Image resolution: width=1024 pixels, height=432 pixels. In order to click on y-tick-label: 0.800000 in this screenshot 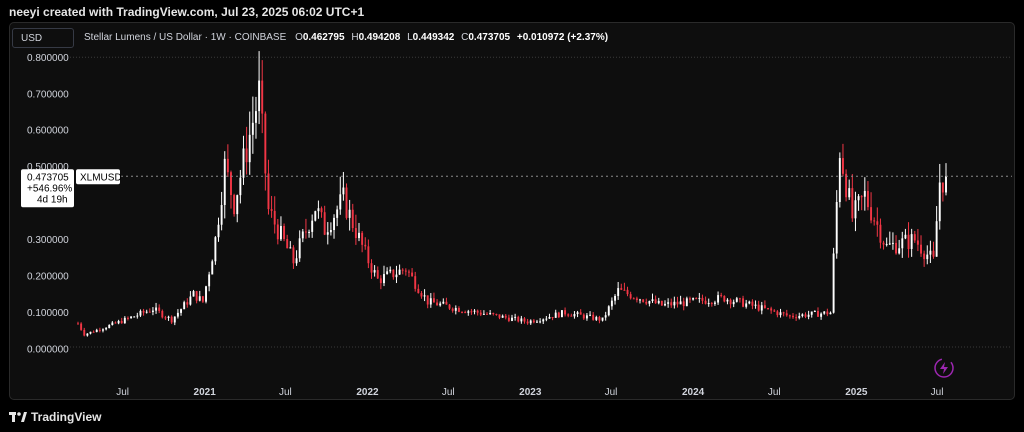, I will do `click(48, 58)`.